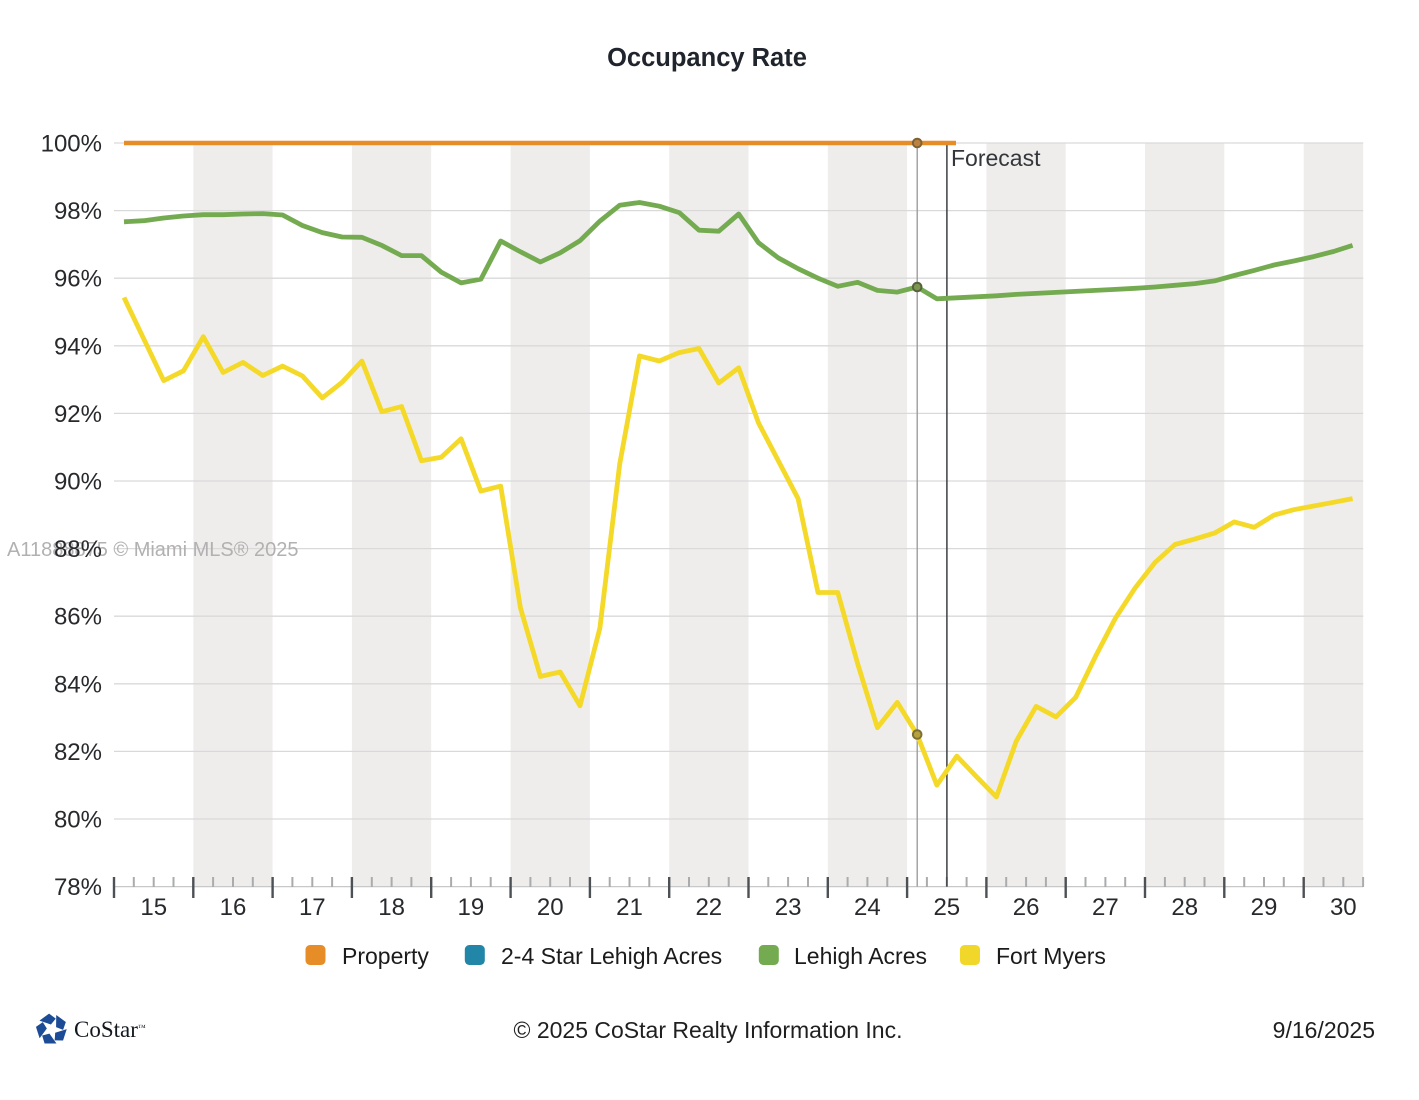 This screenshot has width=1419, height=1100. Describe the element at coordinates (788, 907) in the screenshot. I see `svg-text: 23` at that location.